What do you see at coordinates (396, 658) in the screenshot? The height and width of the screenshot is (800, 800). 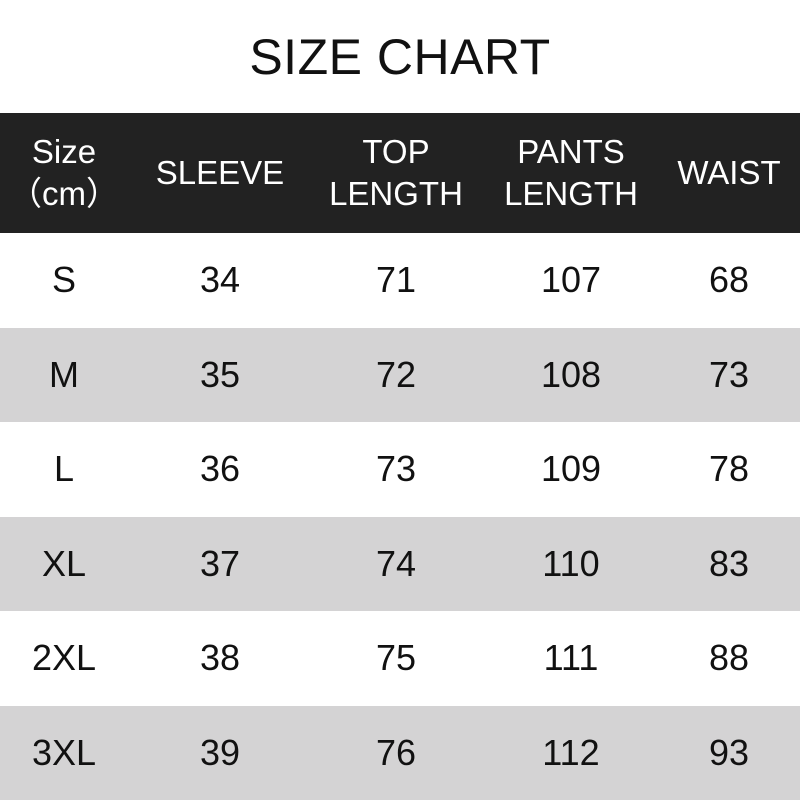 I see `cell-top-length: 75` at bounding box center [396, 658].